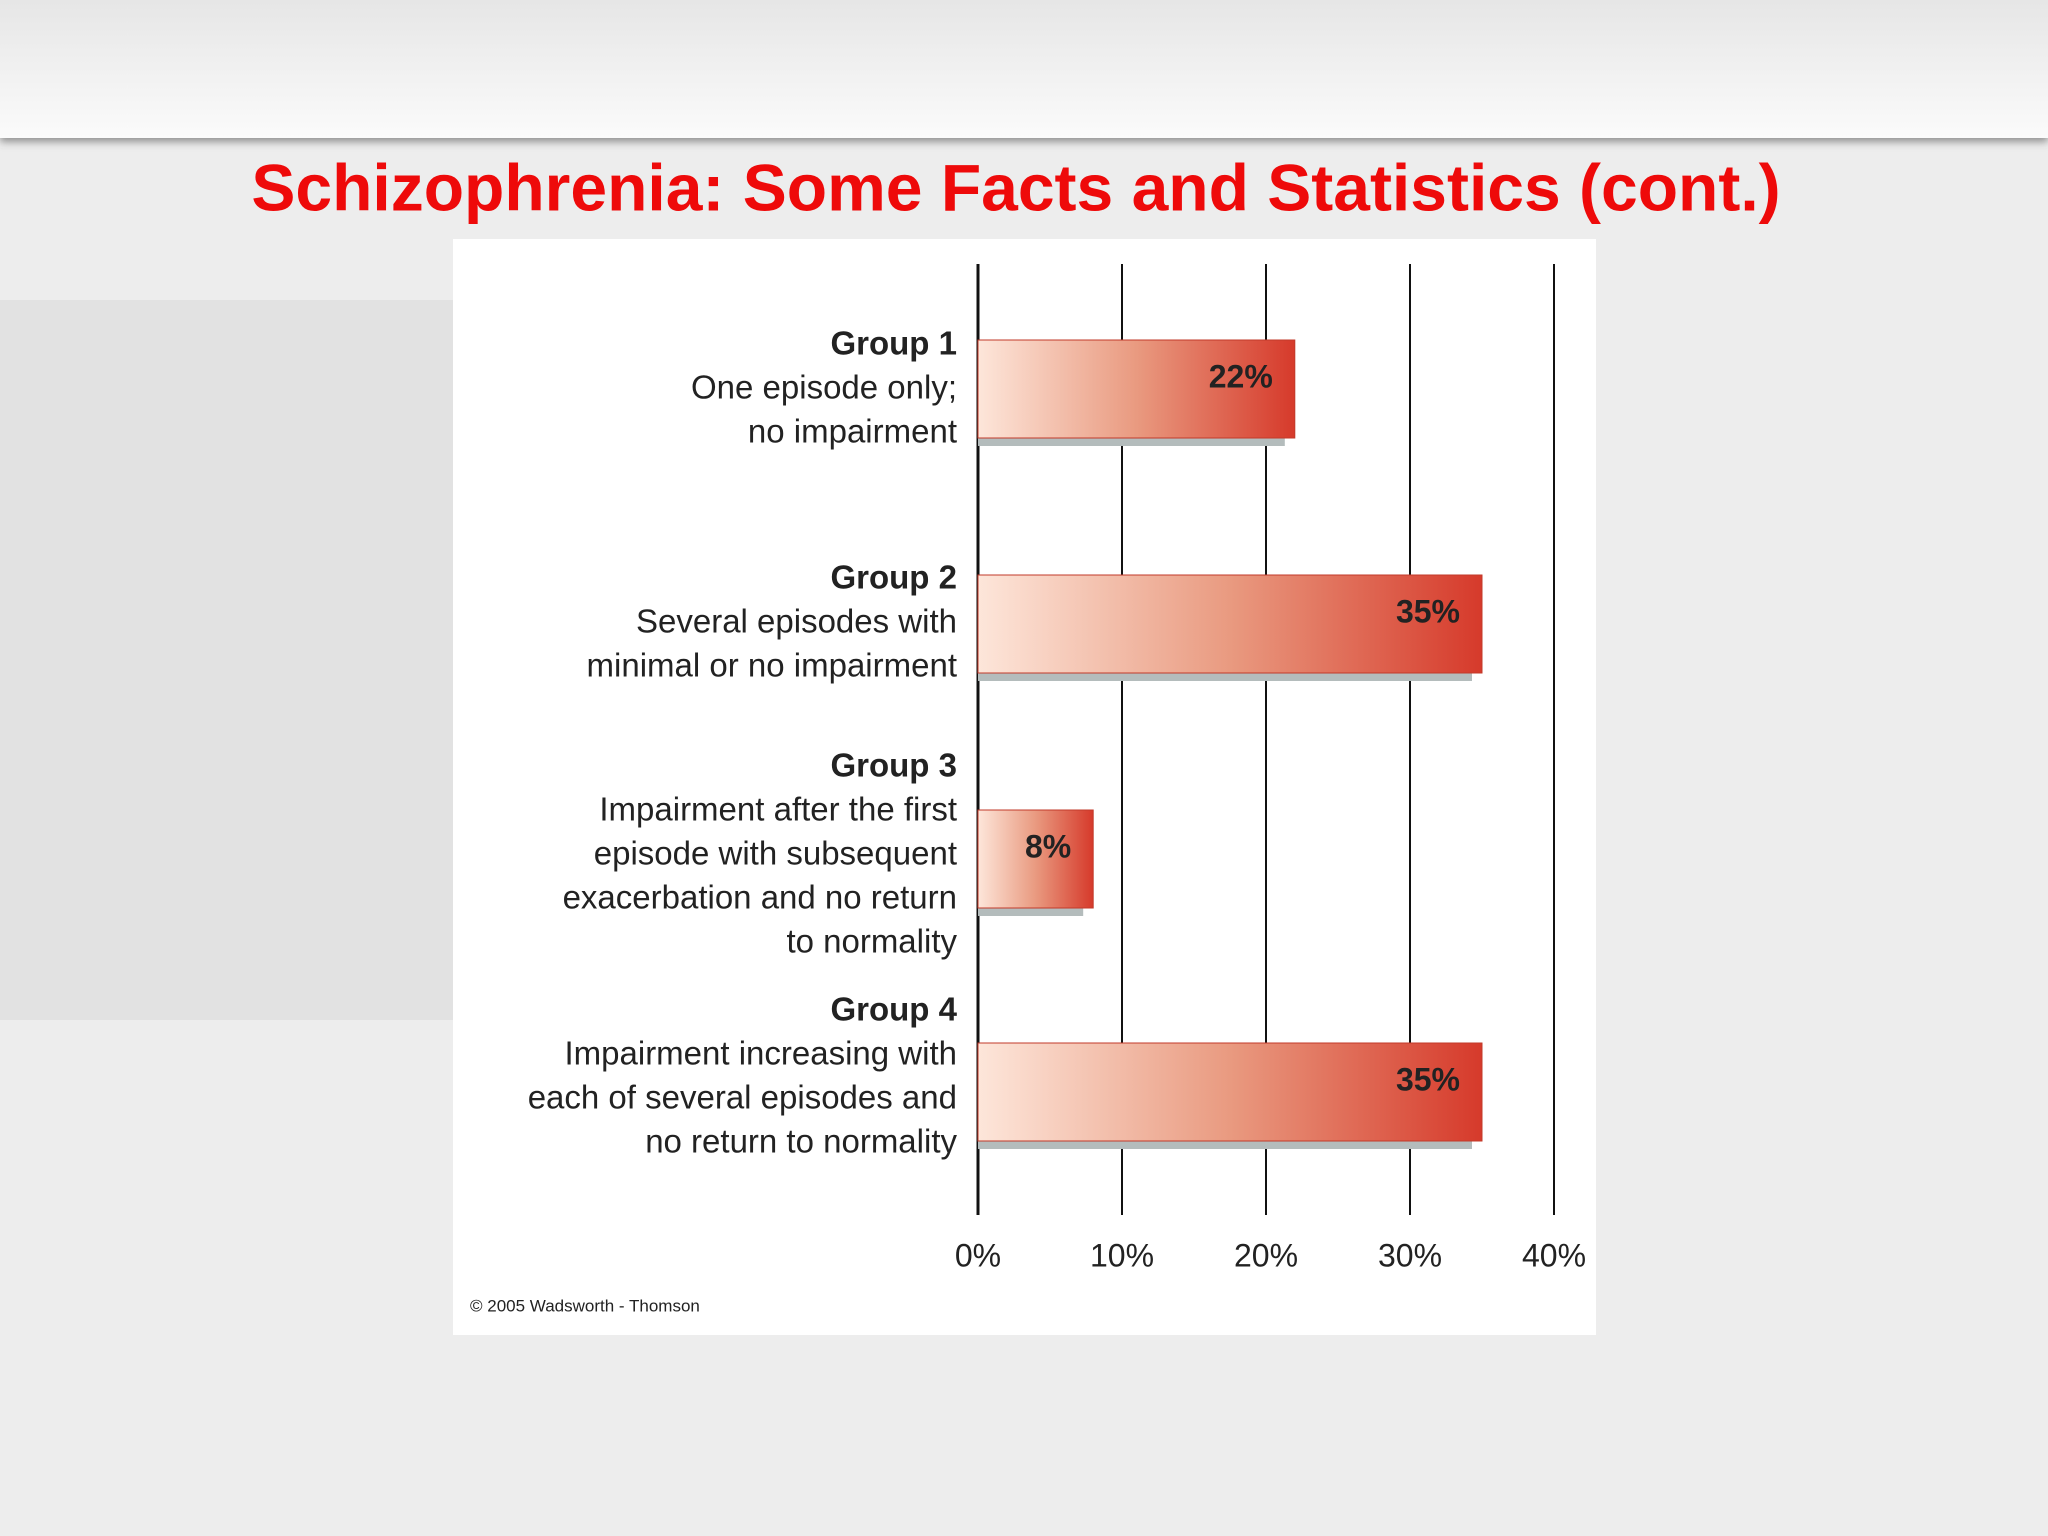 This screenshot has width=2048, height=1536. I want to click on category-label: Group 3, so click(893, 765).